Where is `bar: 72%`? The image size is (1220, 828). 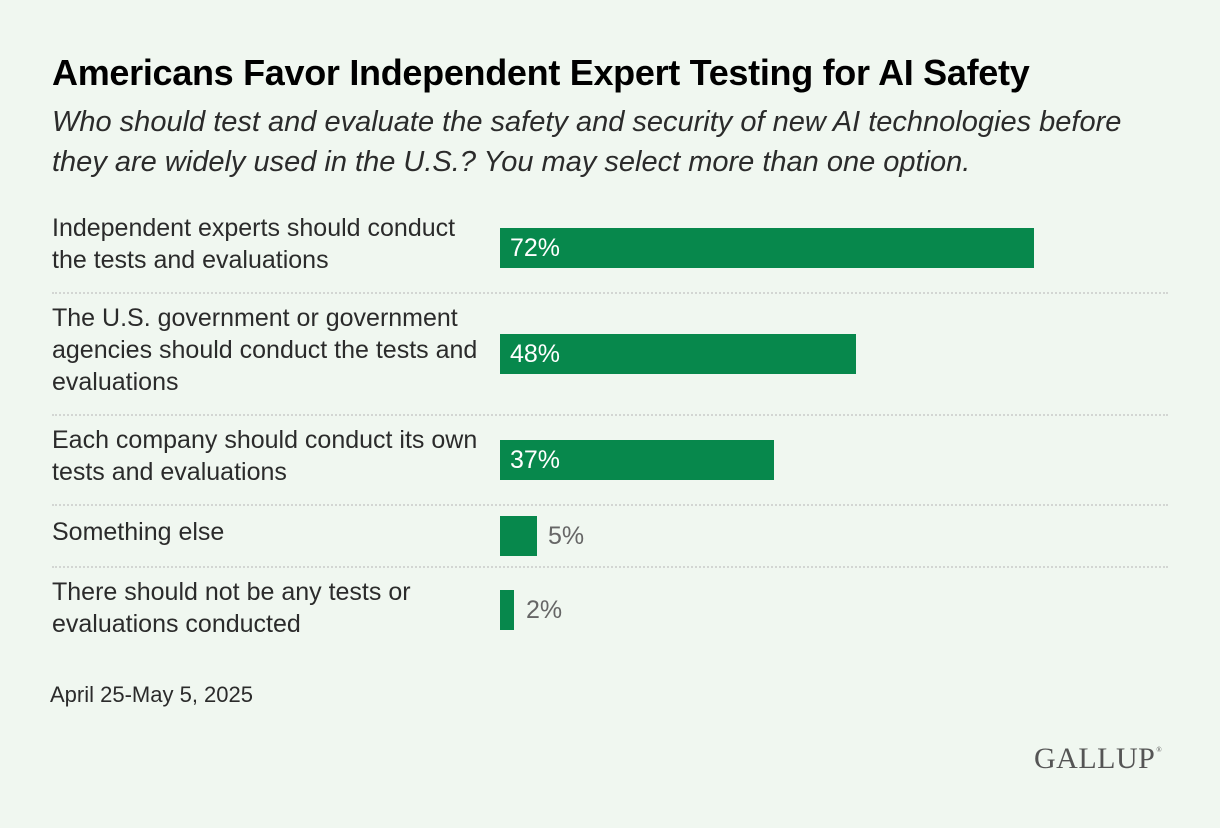
bar: 72% is located at coordinates (767, 248).